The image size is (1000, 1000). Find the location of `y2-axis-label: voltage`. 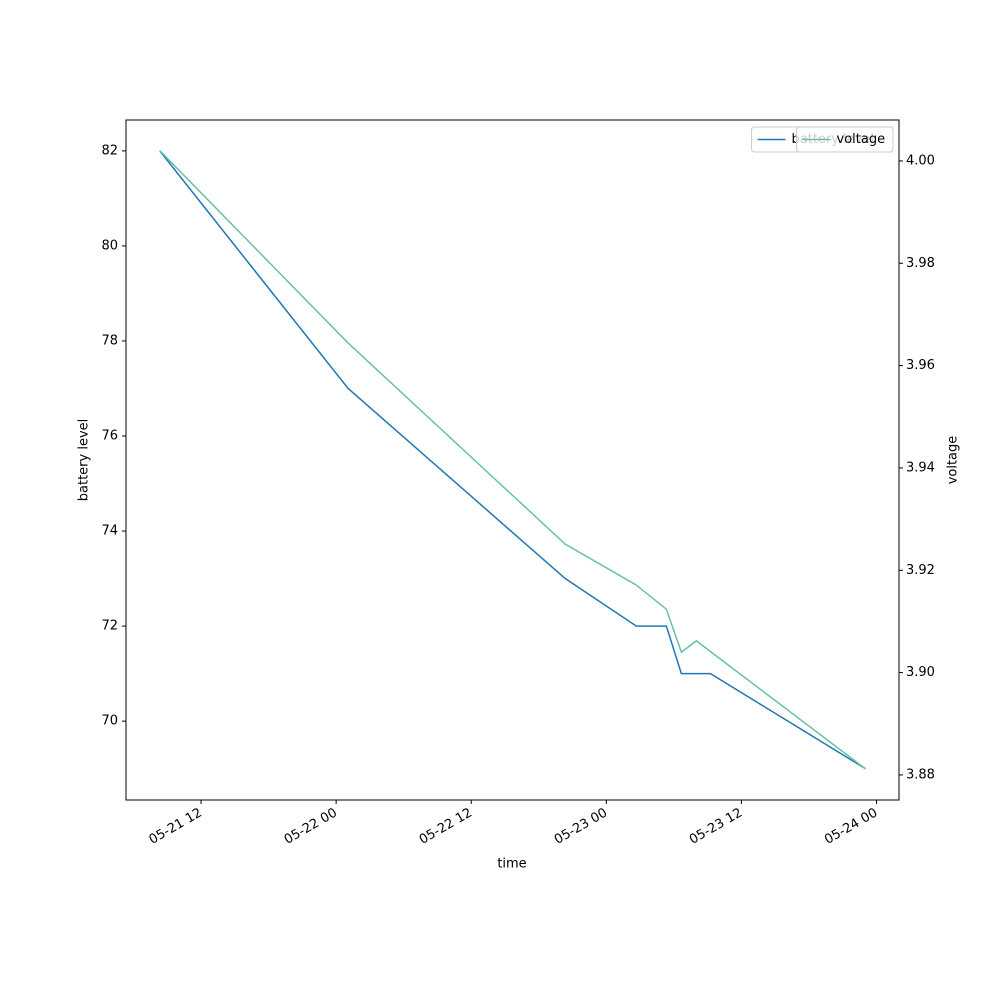

y2-axis-label: voltage is located at coordinates (953, 460).